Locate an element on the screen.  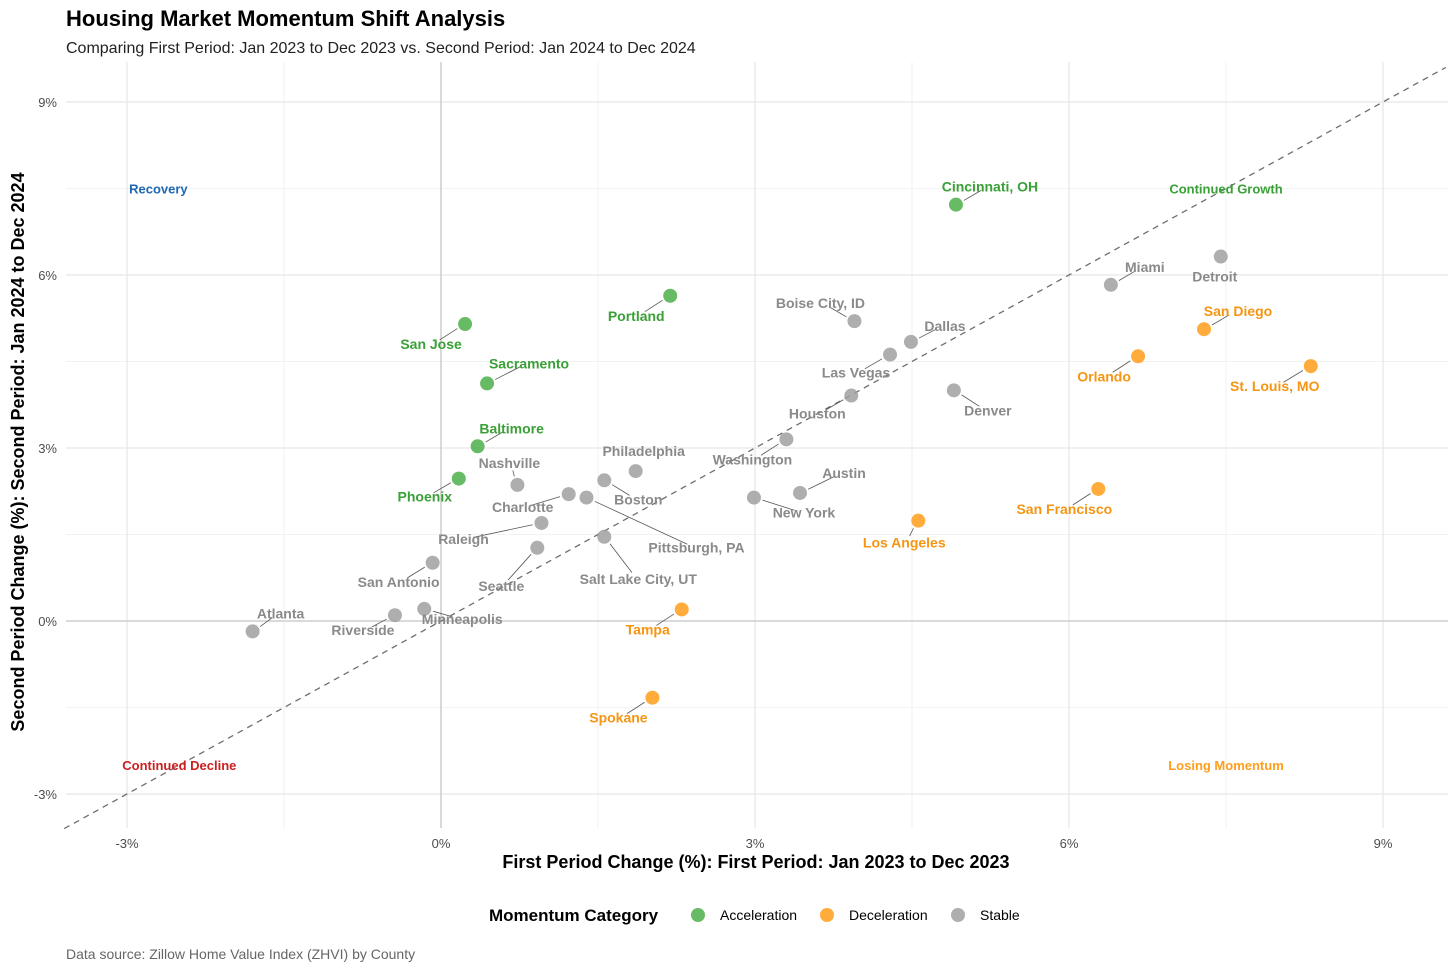
point-label: Washington is located at coordinates (753, 459).